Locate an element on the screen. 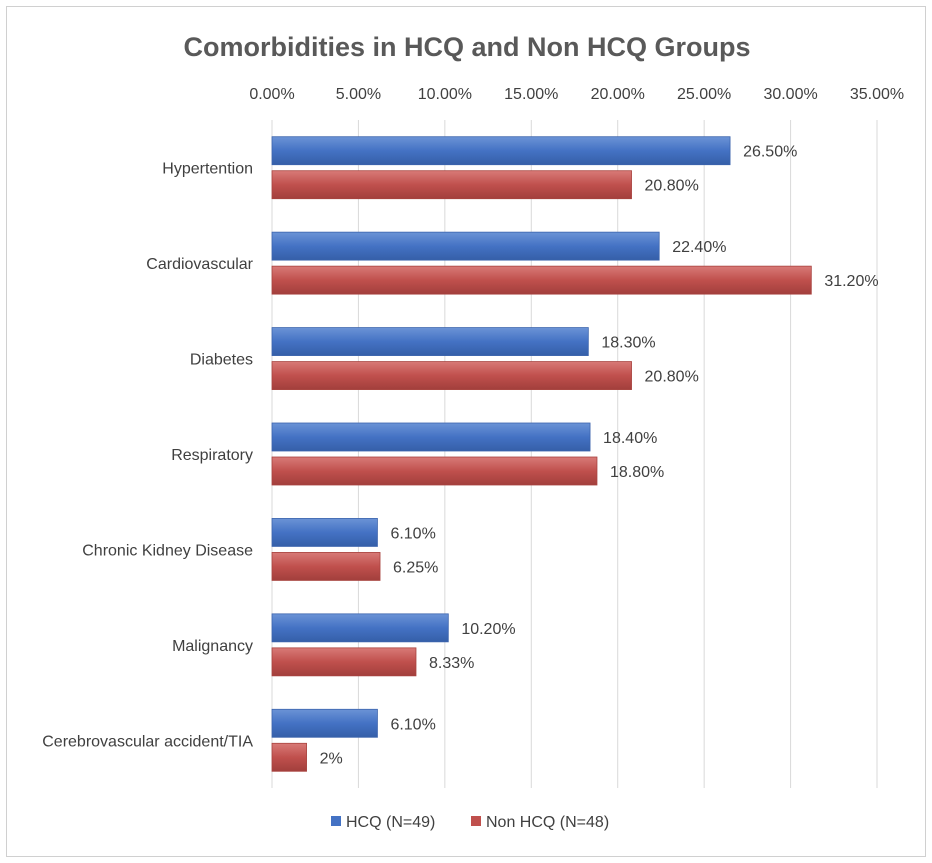  x-tick-label: 5.00% is located at coordinates (358, 94).